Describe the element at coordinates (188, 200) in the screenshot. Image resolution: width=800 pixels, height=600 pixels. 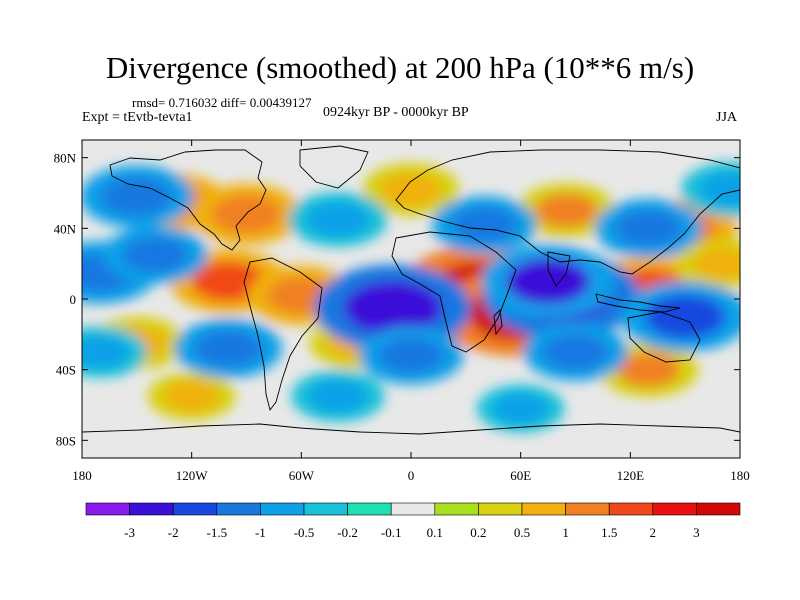
I see `coastline-north-america` at that location.